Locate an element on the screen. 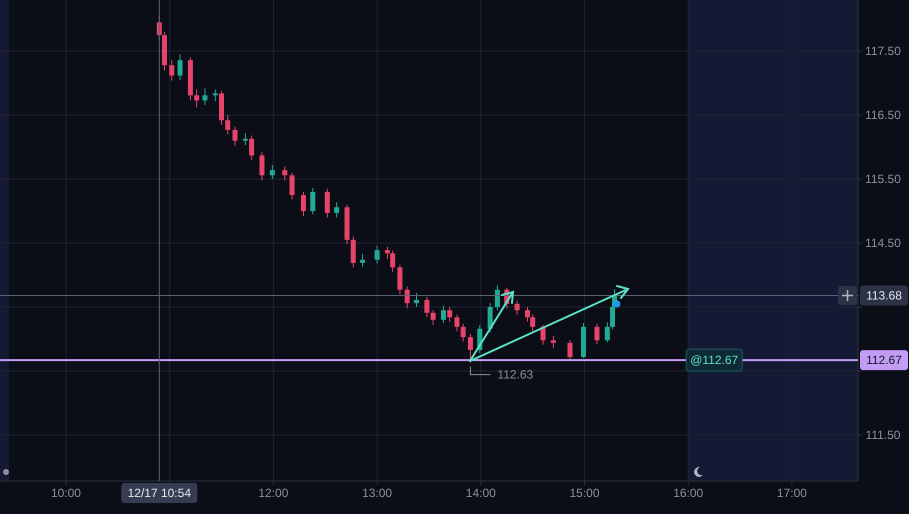 The height and width of the screenshot is (514, 909). annotation: 112.63 is located at coordinates (515, 375).